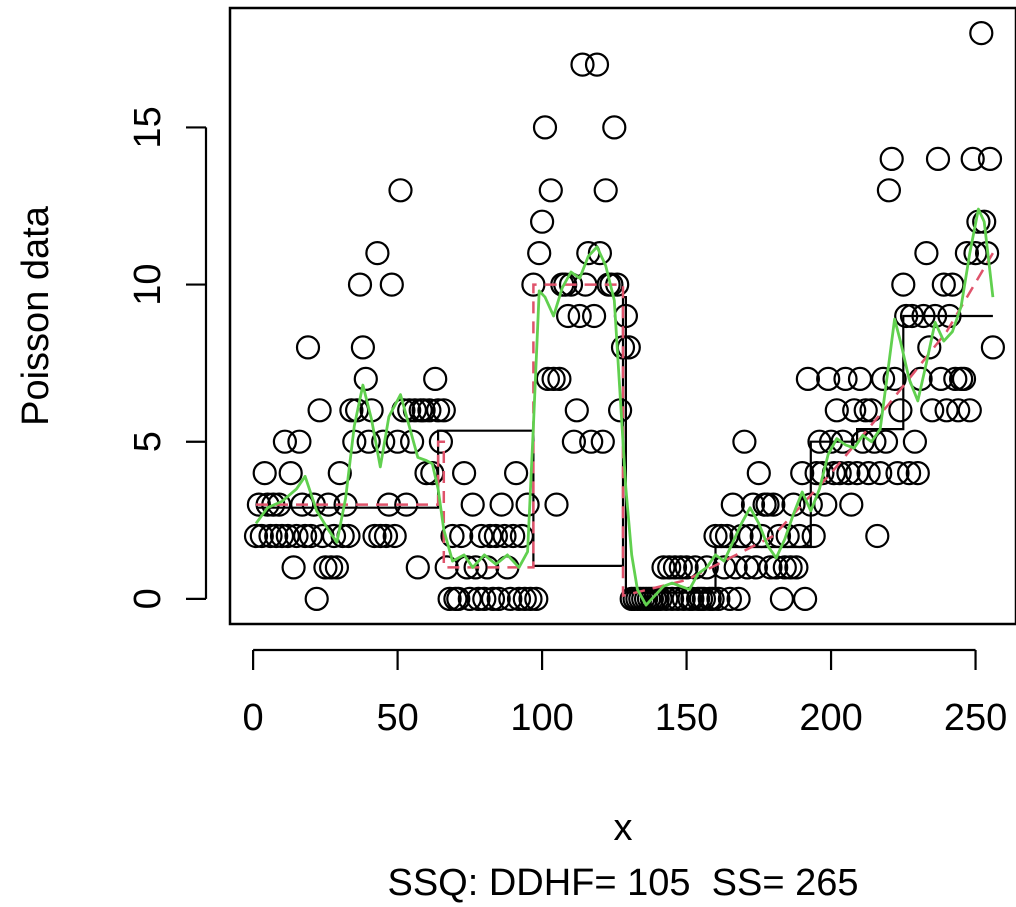 This screenshot has width=1016, height=907. What do you see at coordinates (623, 828) in the screenshot?
I see `x-axis-label: x` at bounding box center [623, 828].